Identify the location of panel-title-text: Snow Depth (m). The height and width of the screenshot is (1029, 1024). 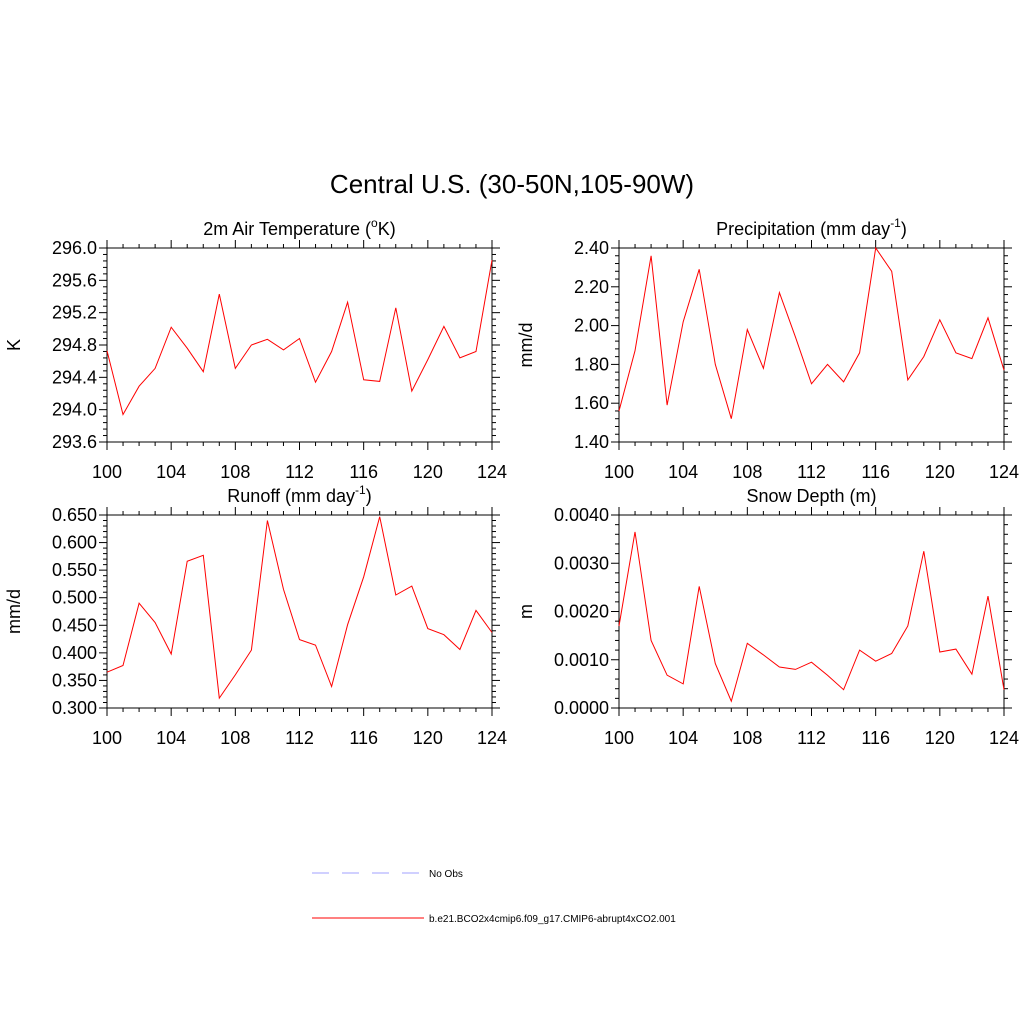
(811, 496).